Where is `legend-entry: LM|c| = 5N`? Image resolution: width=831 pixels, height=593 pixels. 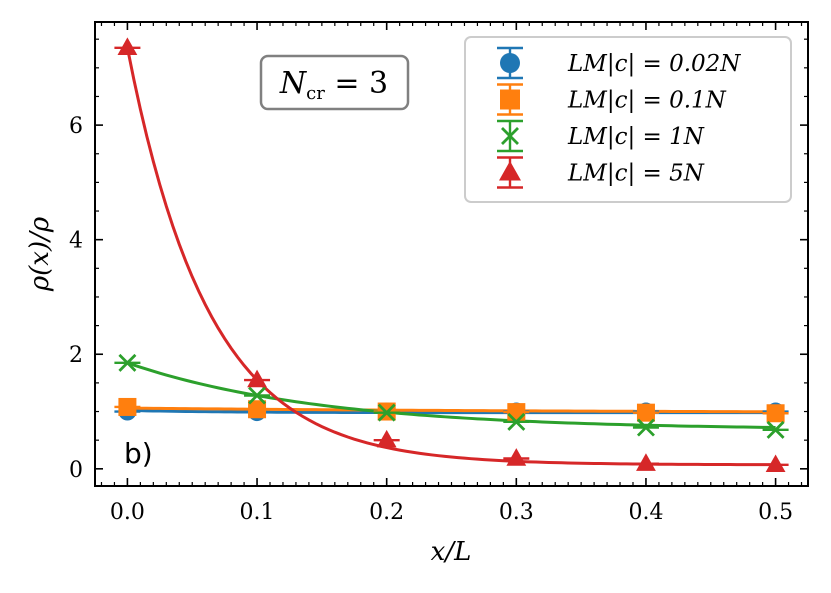
legend-entry: LM|c| = 5N is located at coordinates (601, 172).